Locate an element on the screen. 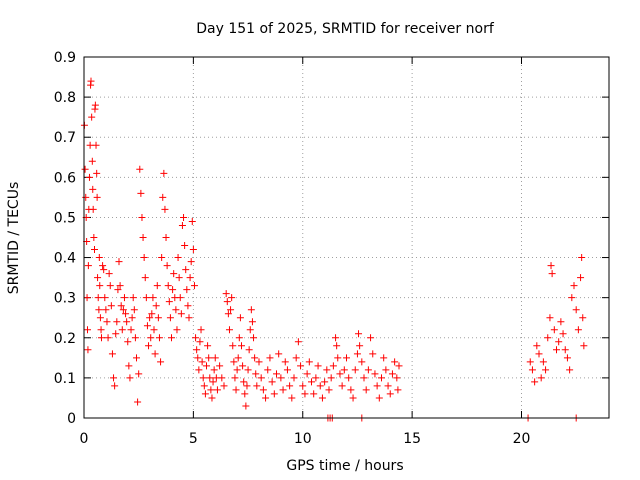 The height and width of the screenshot is (480, 640). x-tick-label: 15 is located at coordinates (412, 439).